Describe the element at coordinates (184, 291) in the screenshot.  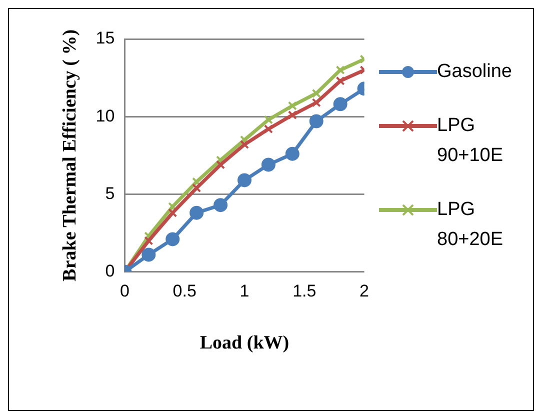
I see `x-tick-label: 0.5` at that location.